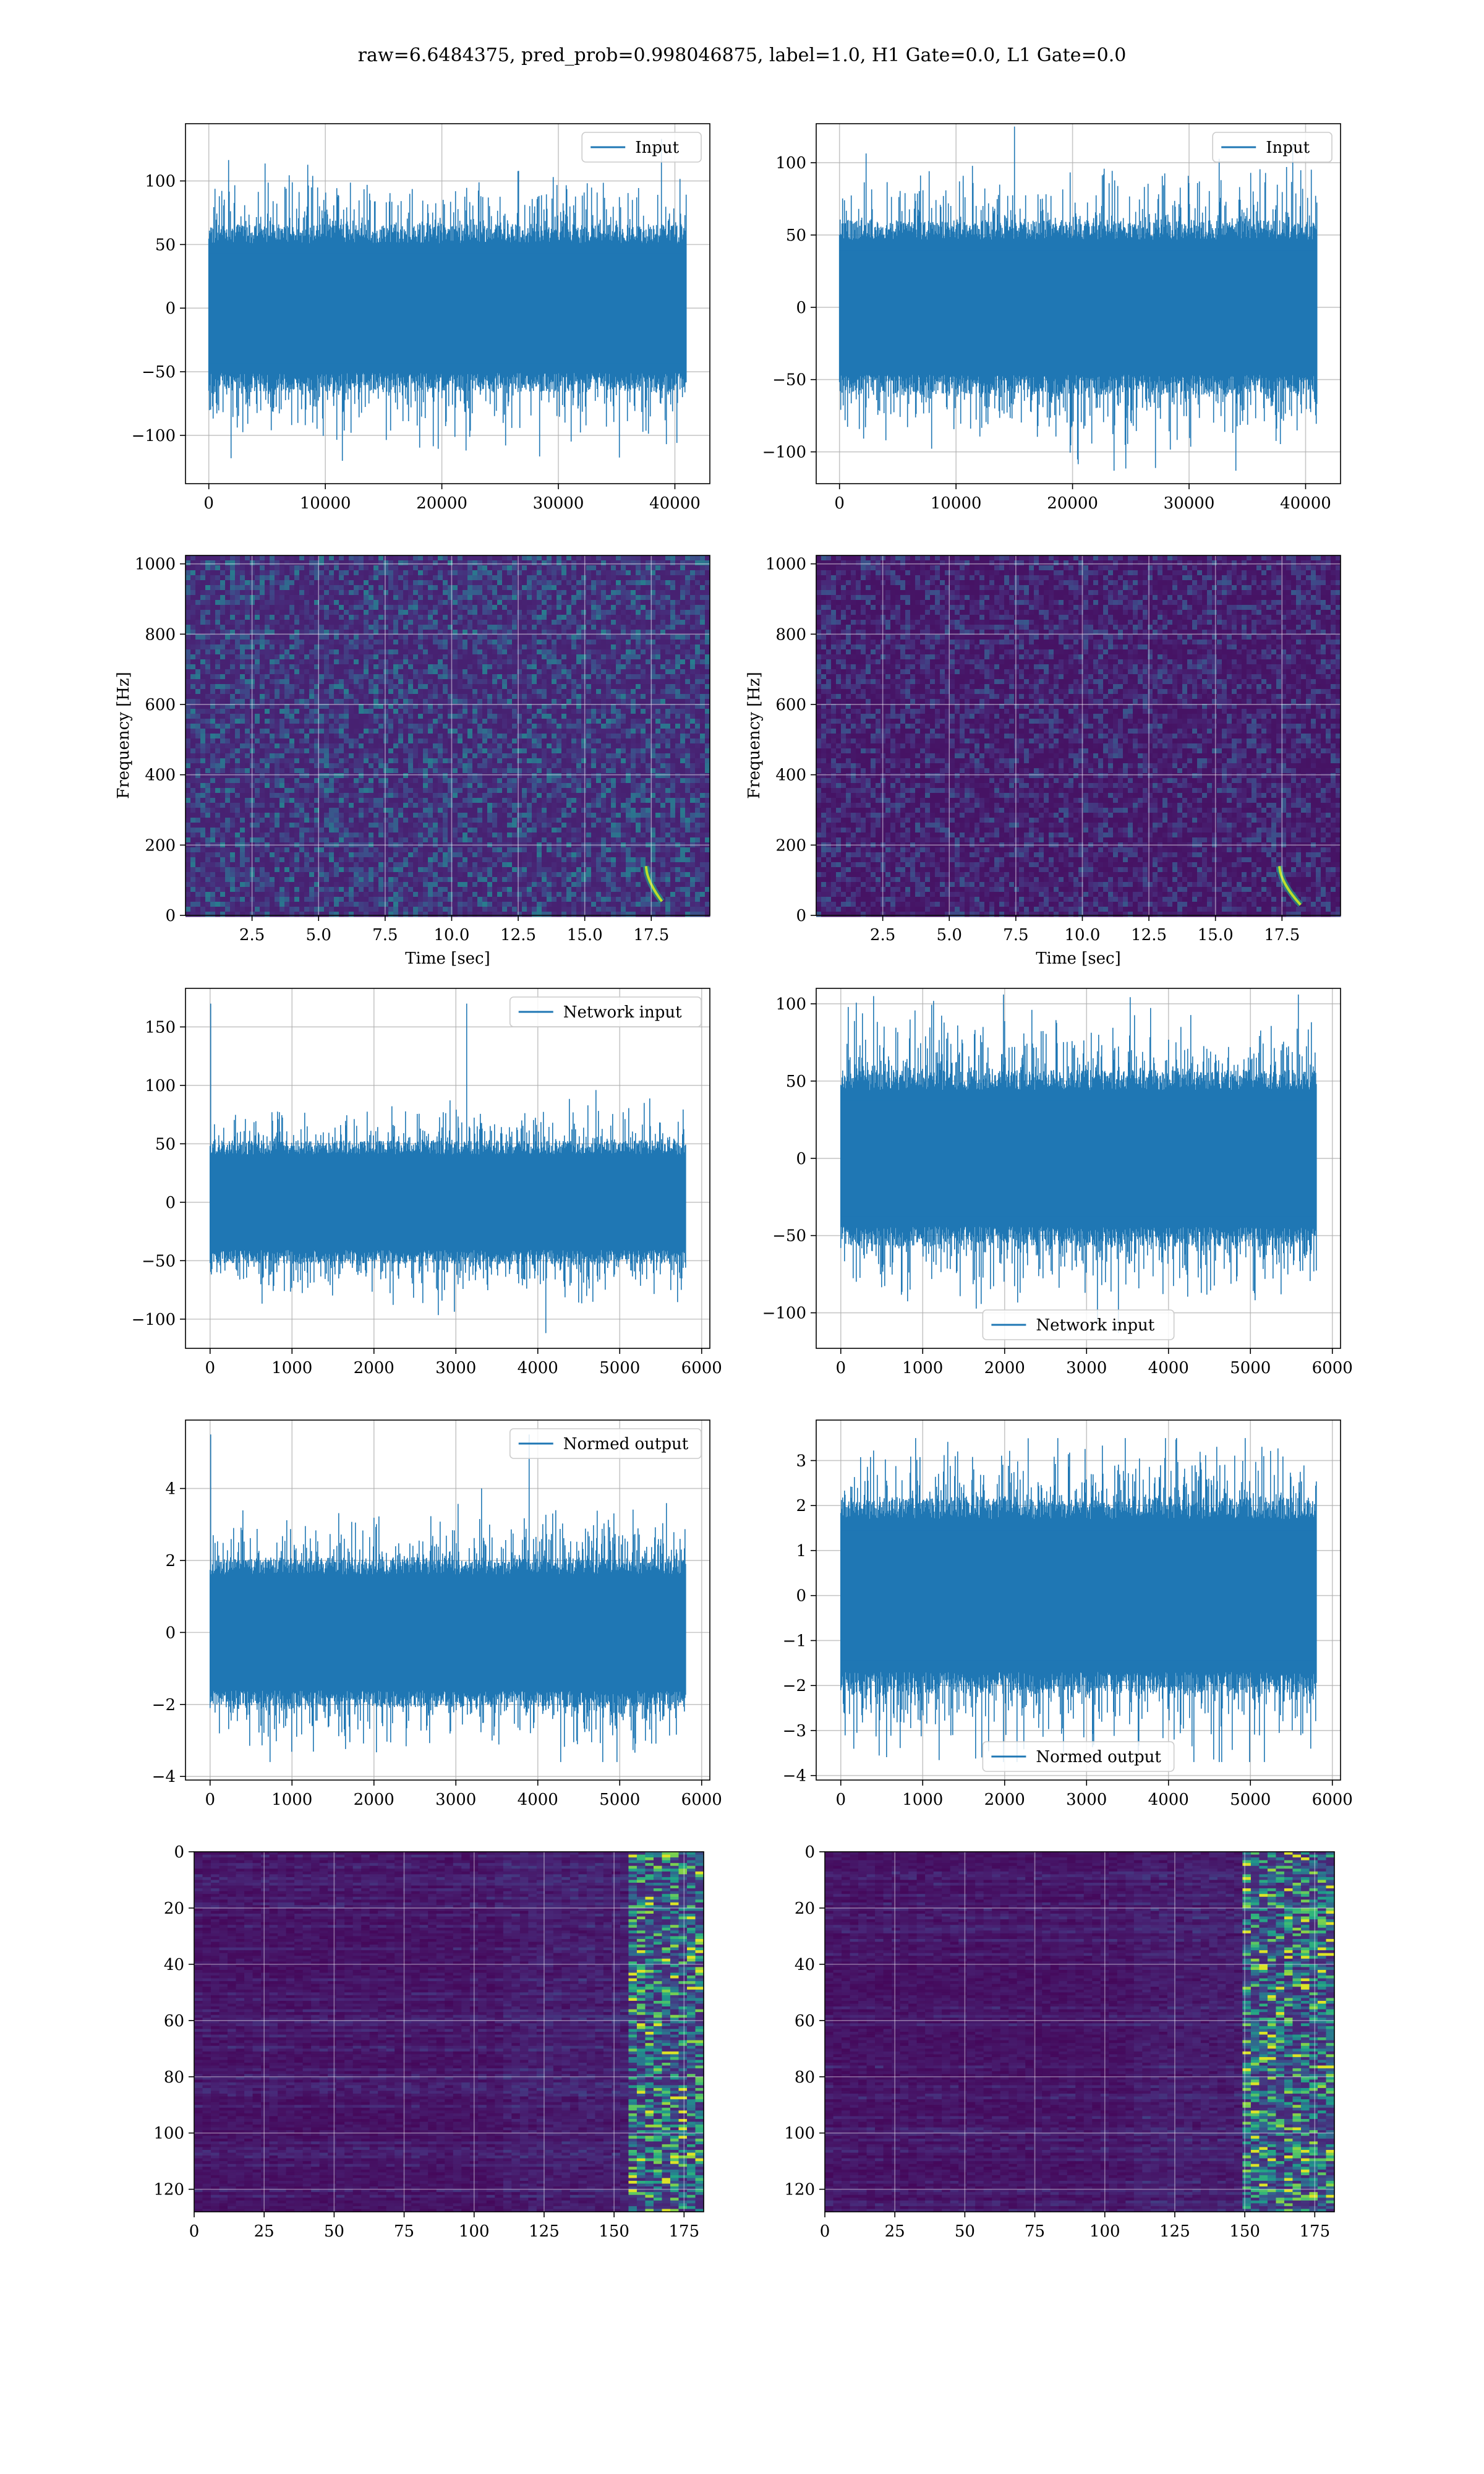  I want to click on feature-map-cells, so click(1080, 2032).